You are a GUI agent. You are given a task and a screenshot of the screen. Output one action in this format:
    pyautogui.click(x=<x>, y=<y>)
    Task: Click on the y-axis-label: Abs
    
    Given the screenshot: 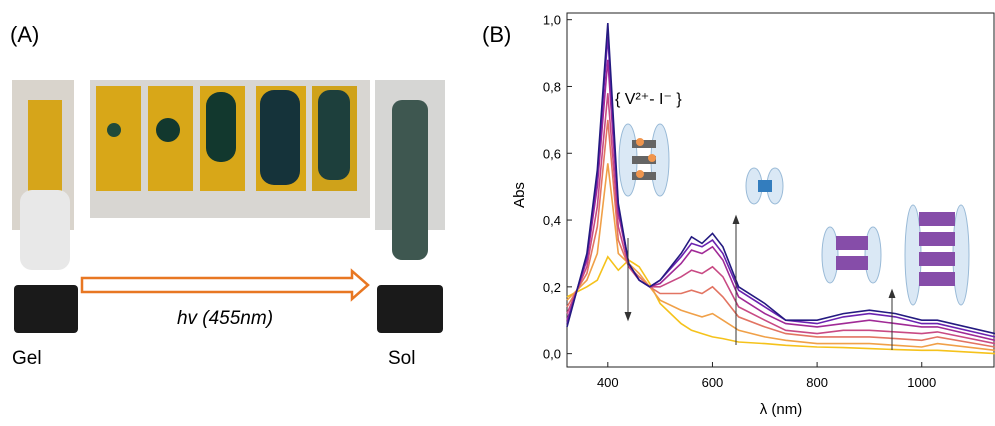 What is the action you would take?
    pyautogui.click(x=519, y=195)
    